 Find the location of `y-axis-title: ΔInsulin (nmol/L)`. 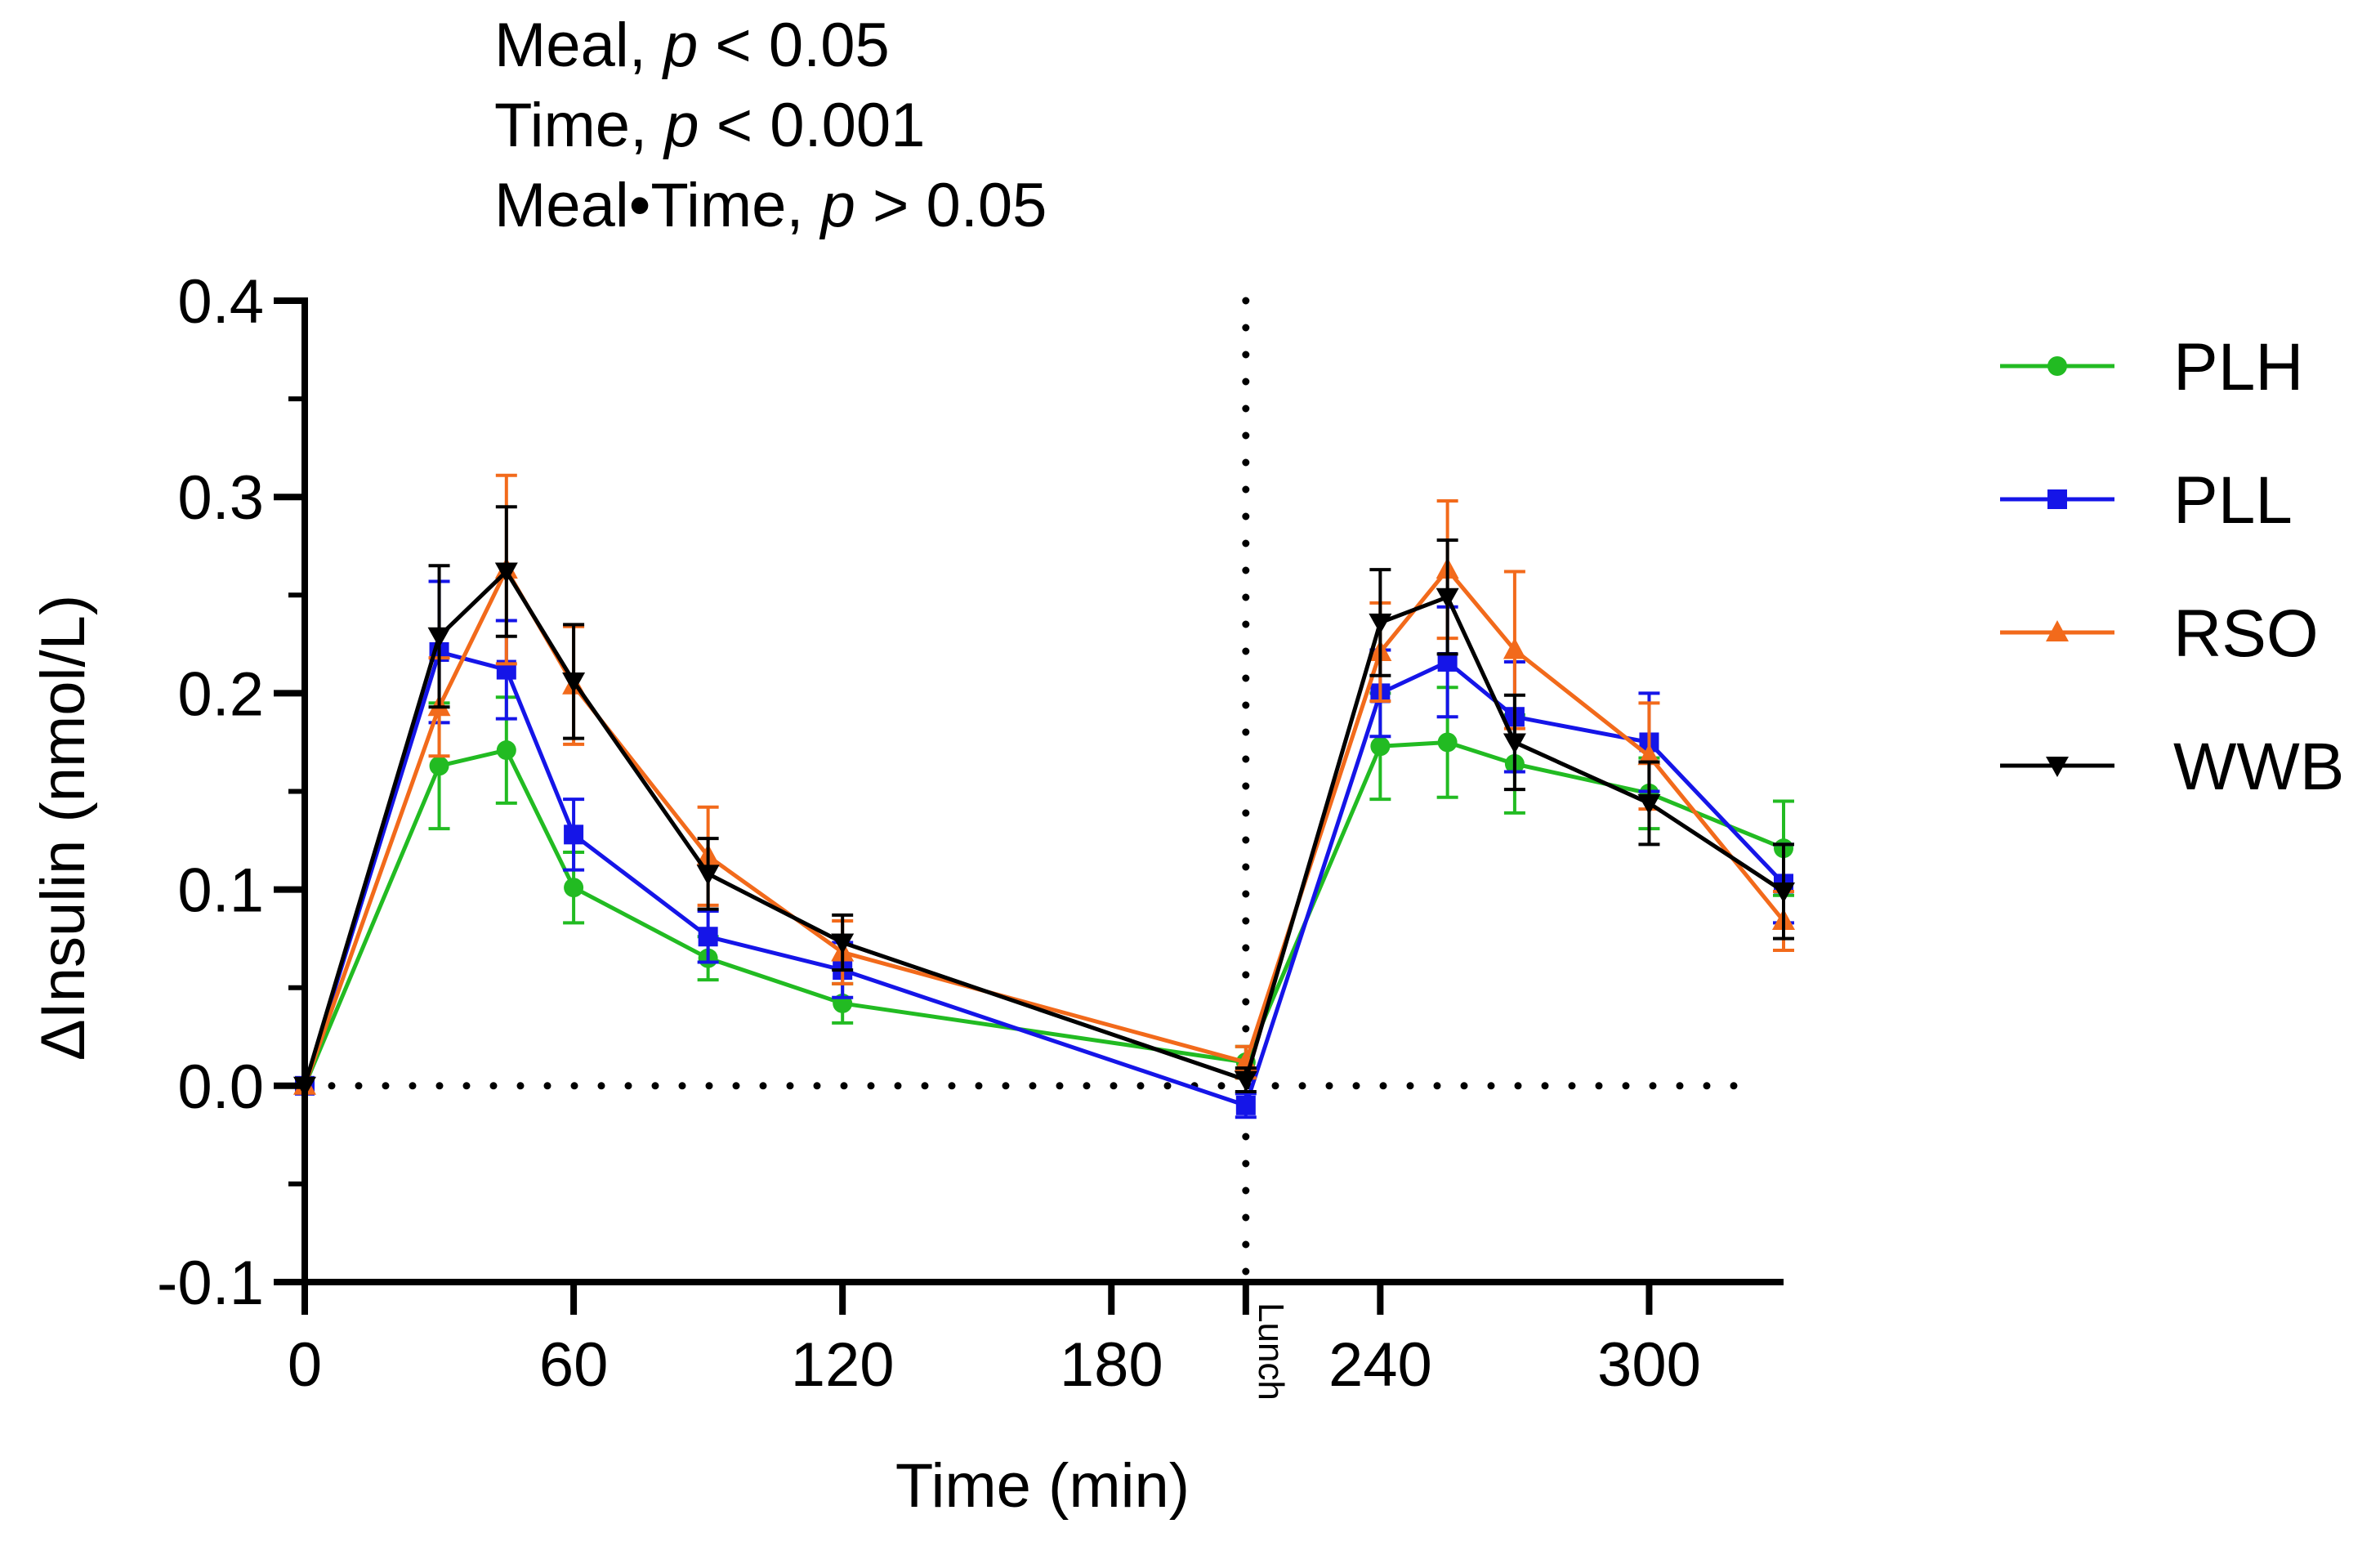

y-axis-title: ΔInsulin (nmol/L) is located at coordinates (64, 828).